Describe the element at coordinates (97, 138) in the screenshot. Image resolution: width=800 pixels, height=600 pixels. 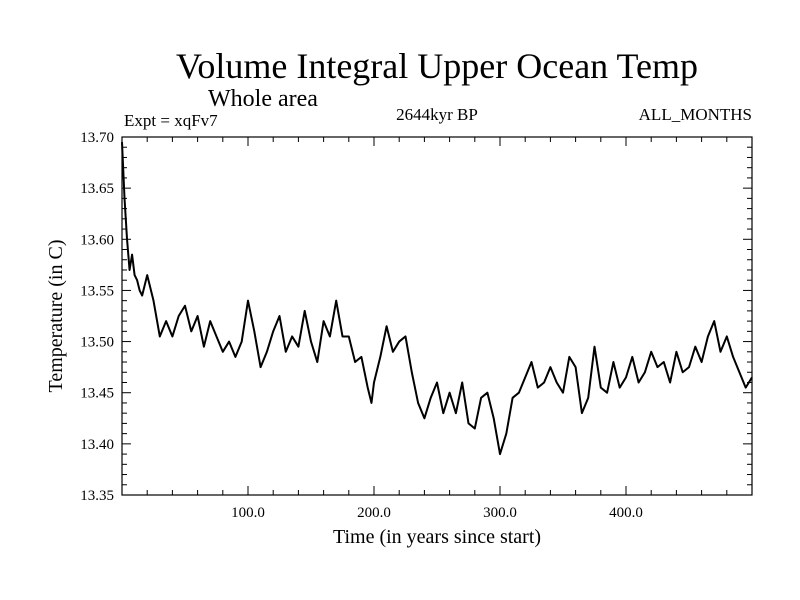
I see `y-tick-label: 13.70` at that location.